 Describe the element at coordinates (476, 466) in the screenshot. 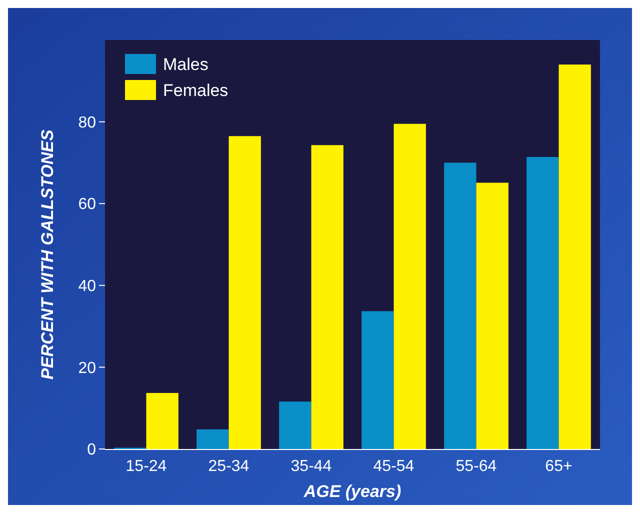

I see `x-tick-label: 55-64` at that location.